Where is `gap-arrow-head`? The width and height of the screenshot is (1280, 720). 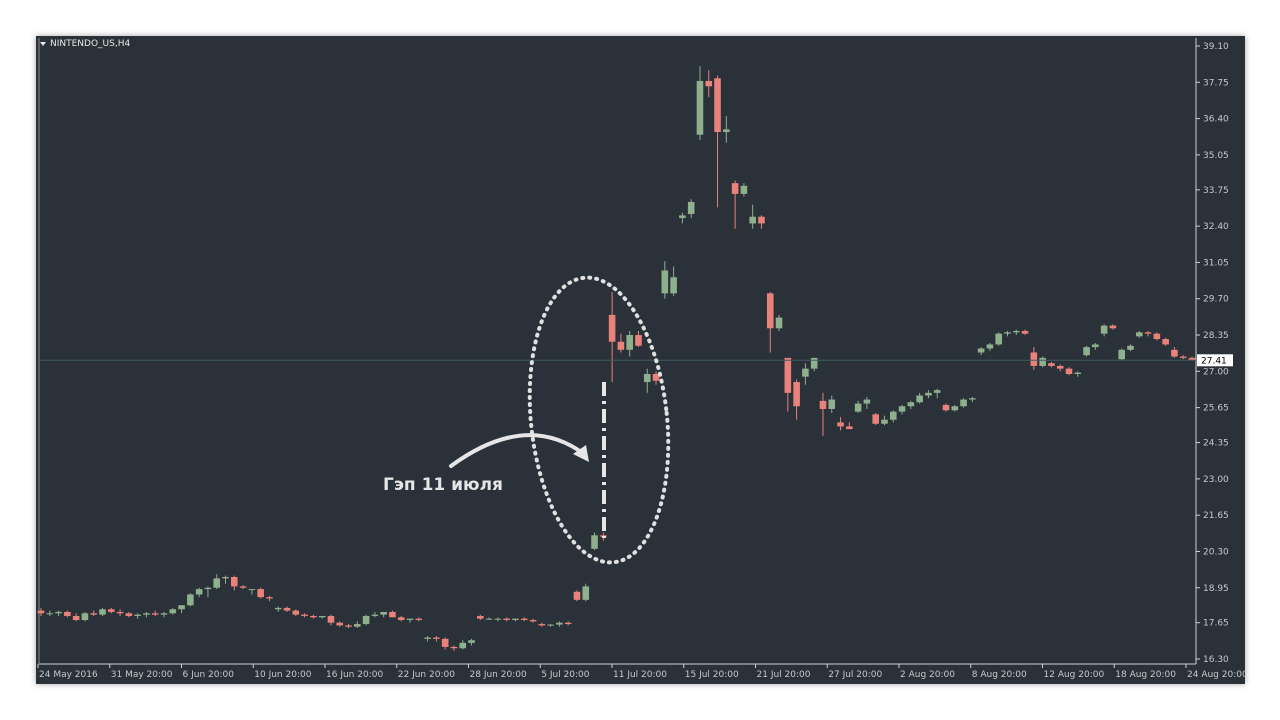
gap-arrow-head is located at coordinates (581, 453).